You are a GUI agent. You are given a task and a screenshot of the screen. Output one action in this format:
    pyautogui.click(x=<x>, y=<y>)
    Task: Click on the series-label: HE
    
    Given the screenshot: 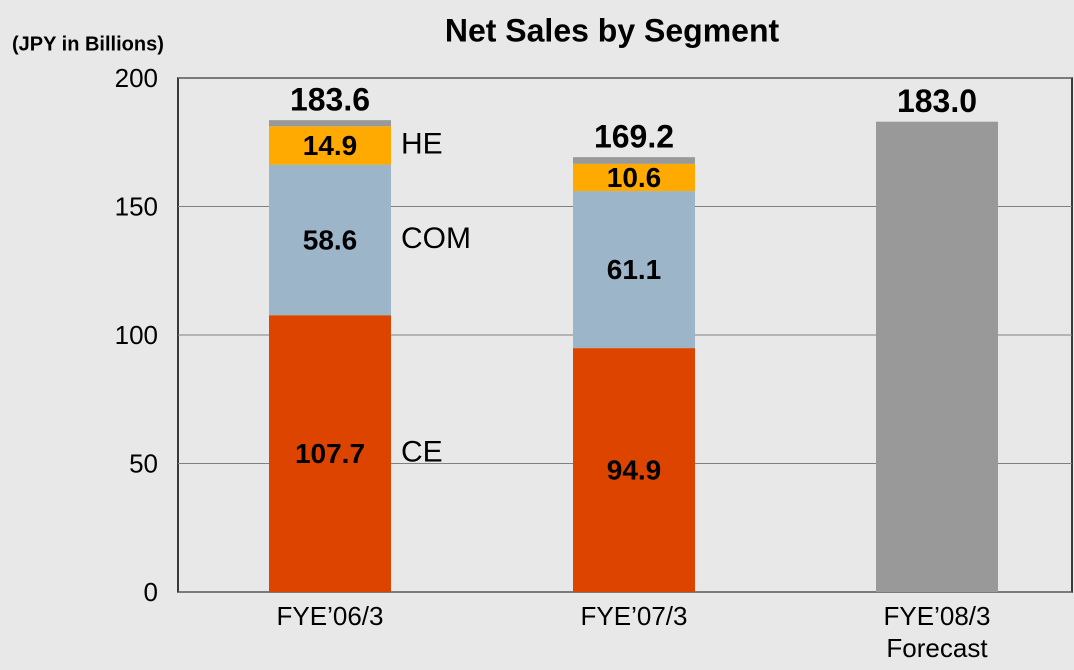 What is the action you would take?
    pyautogui.click(x=422, y=143)
    